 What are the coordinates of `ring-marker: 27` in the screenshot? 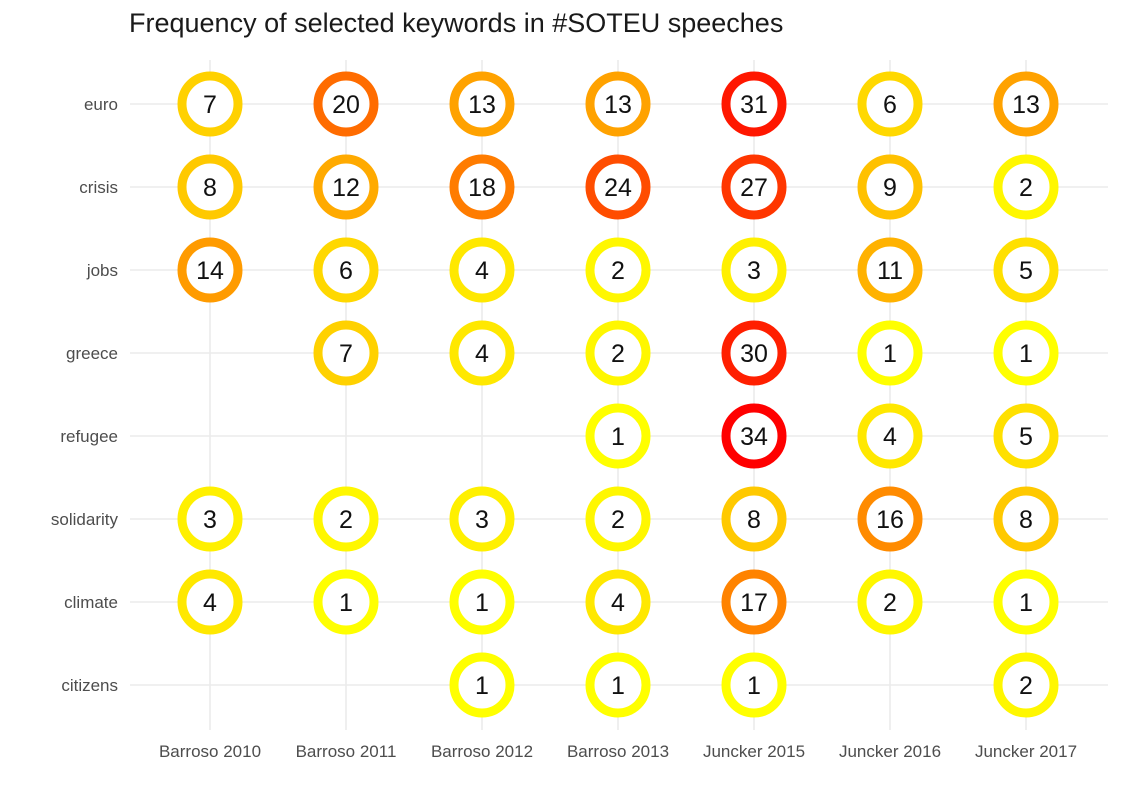 It's located at (754, 187).